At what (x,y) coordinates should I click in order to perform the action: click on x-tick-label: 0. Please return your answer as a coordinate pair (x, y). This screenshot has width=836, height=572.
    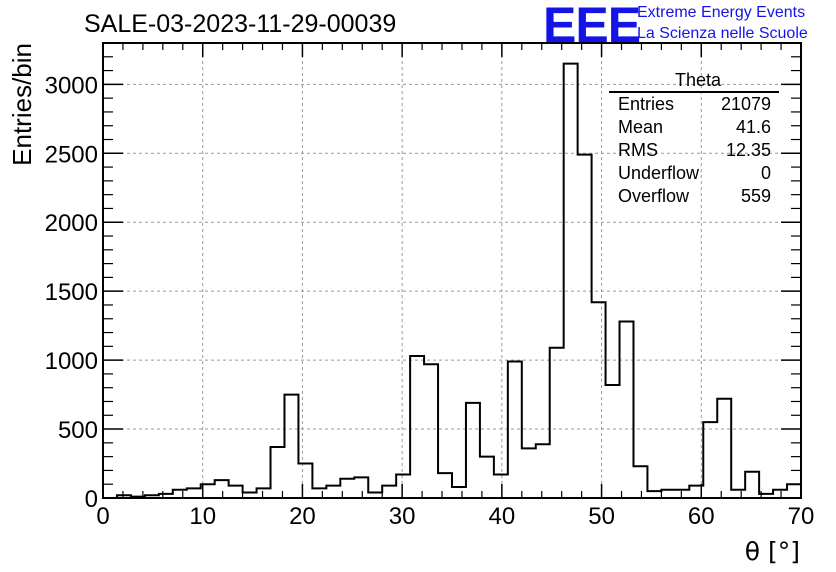
    Looking at the image, I should click on (102, 516).